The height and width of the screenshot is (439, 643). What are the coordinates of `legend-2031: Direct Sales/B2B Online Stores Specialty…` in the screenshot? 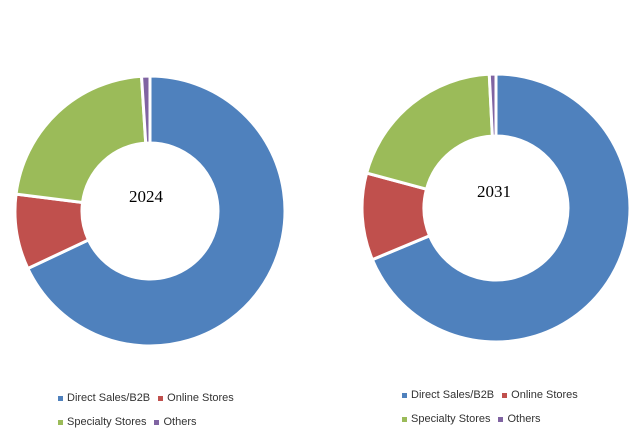 It's located at (494, 412).